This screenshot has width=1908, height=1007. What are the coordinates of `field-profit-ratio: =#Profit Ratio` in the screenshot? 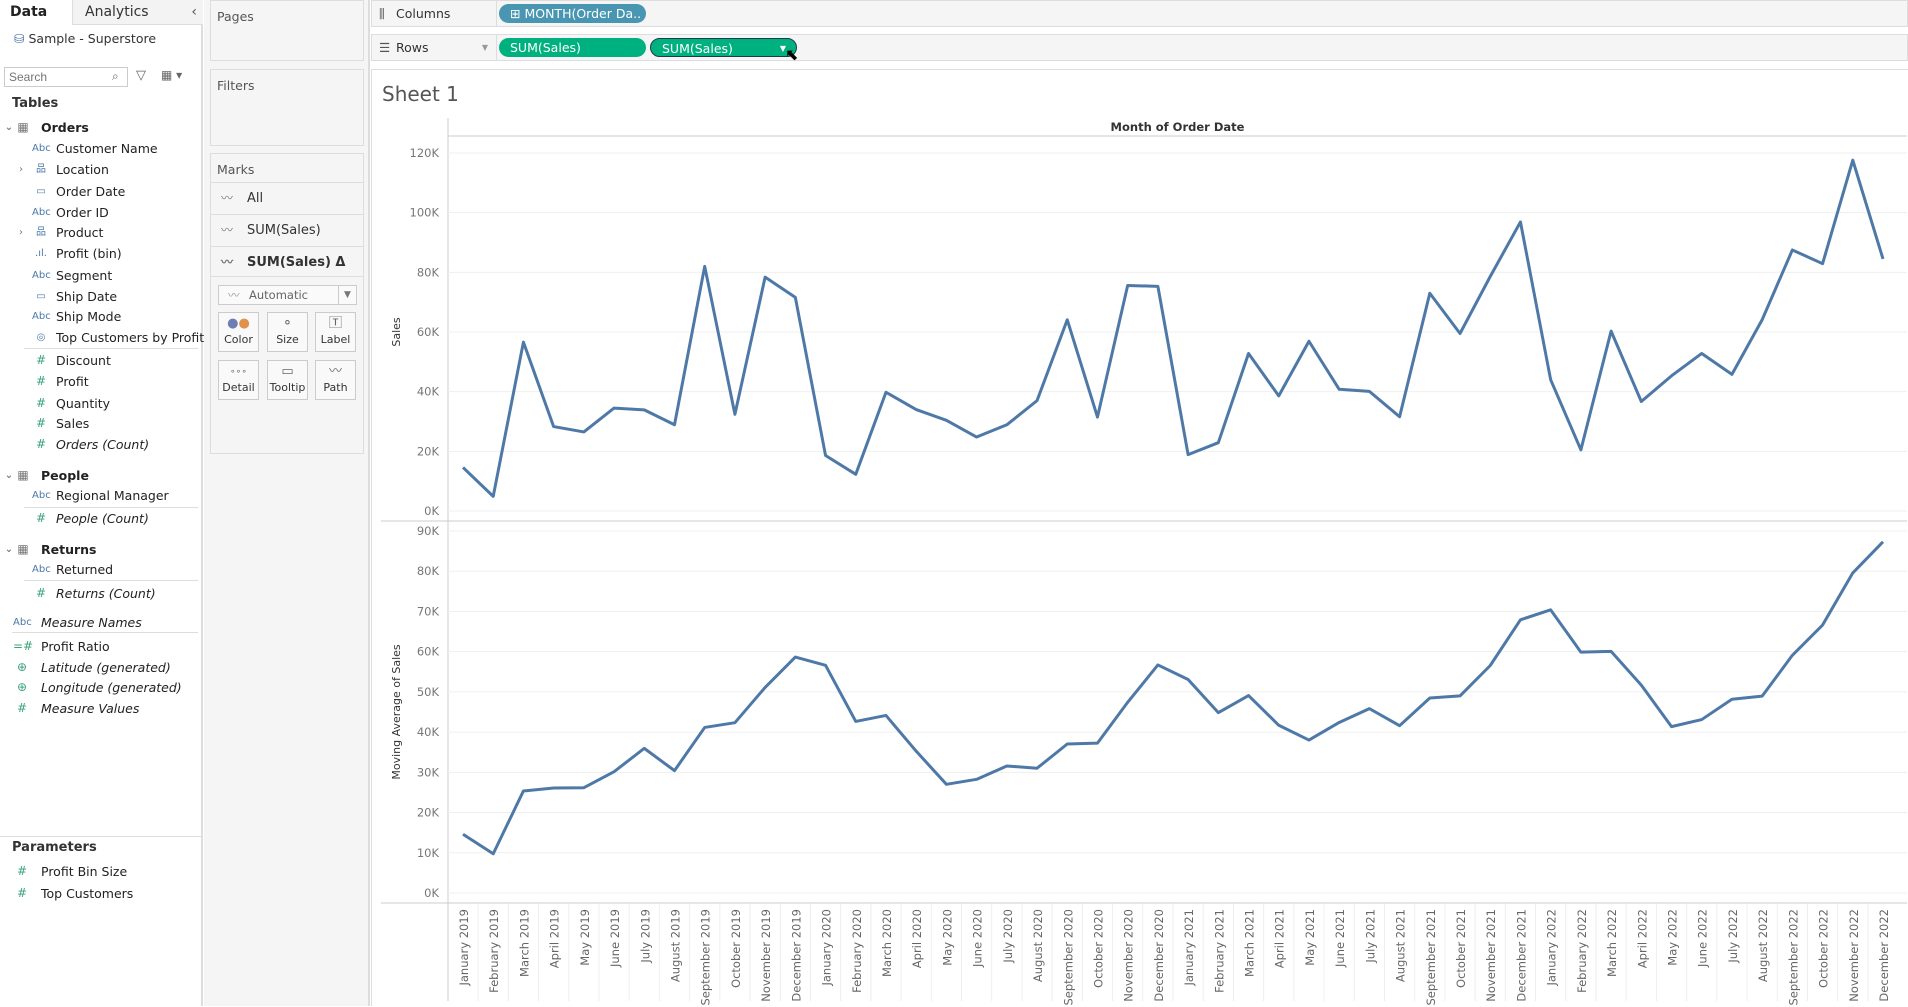 It's located at (100, 646).